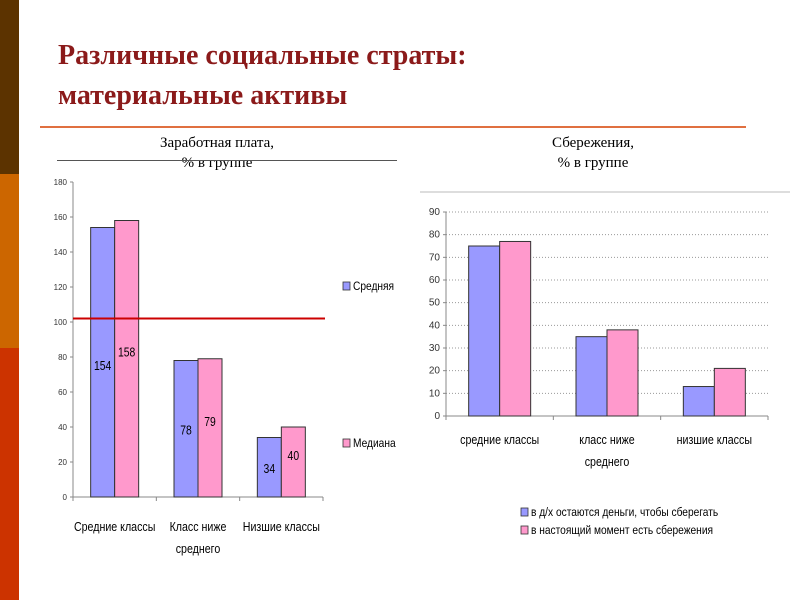 The width and height of the screenshot is (800, 600). I want to click on legend-label: в настоящий момент есть сбережения, so click(622, 530).